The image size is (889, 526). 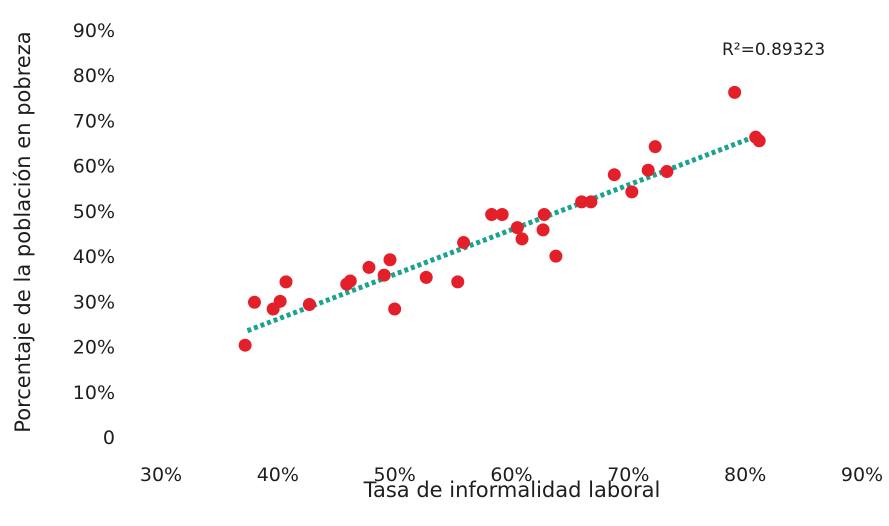 What do you see at coordinates (278, 475) in the screenshot?
I see `x-tick-label: 40%` at bounding box center [278, 475].